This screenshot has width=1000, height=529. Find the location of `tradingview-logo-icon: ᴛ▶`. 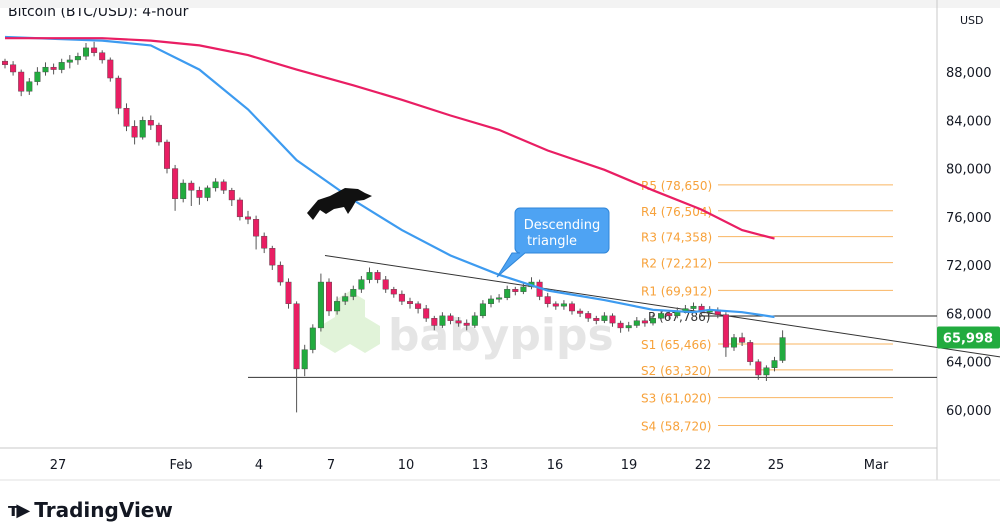

tradingview-logo-icon: ᴛ▶ is located at coordinates (19, 510).